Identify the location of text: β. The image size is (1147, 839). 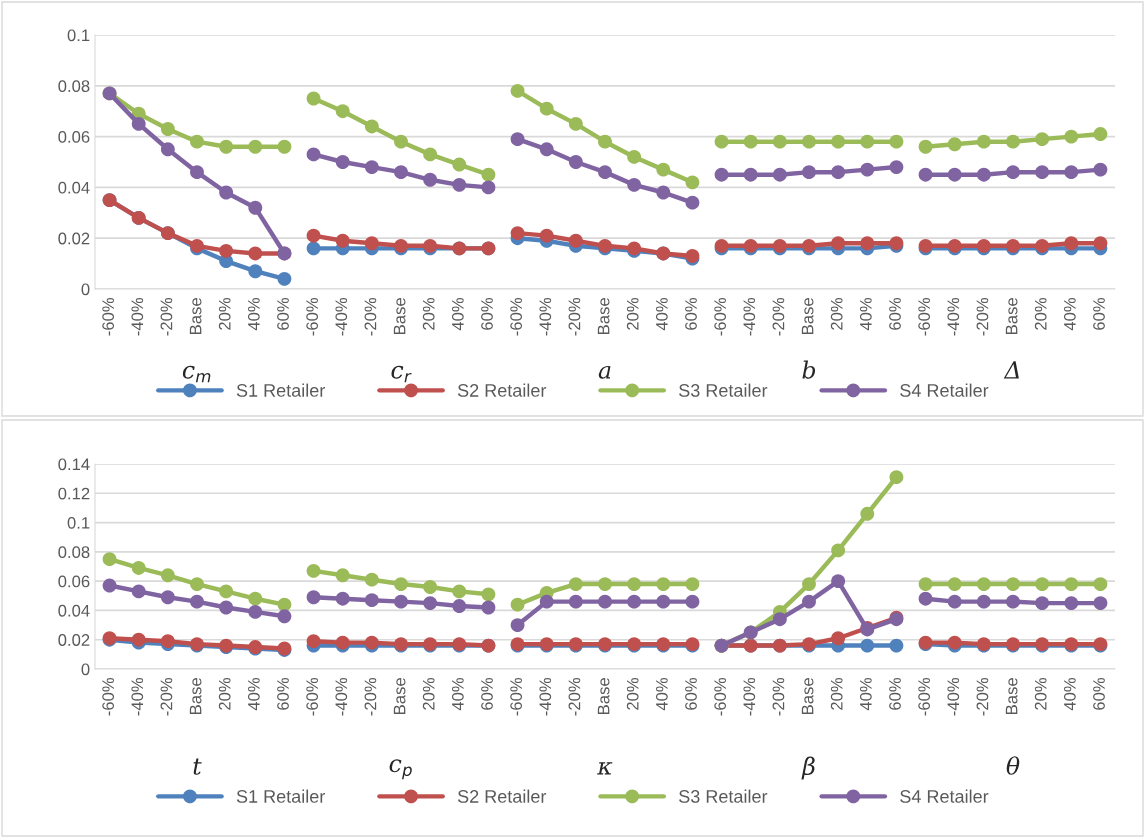
(808, 768).